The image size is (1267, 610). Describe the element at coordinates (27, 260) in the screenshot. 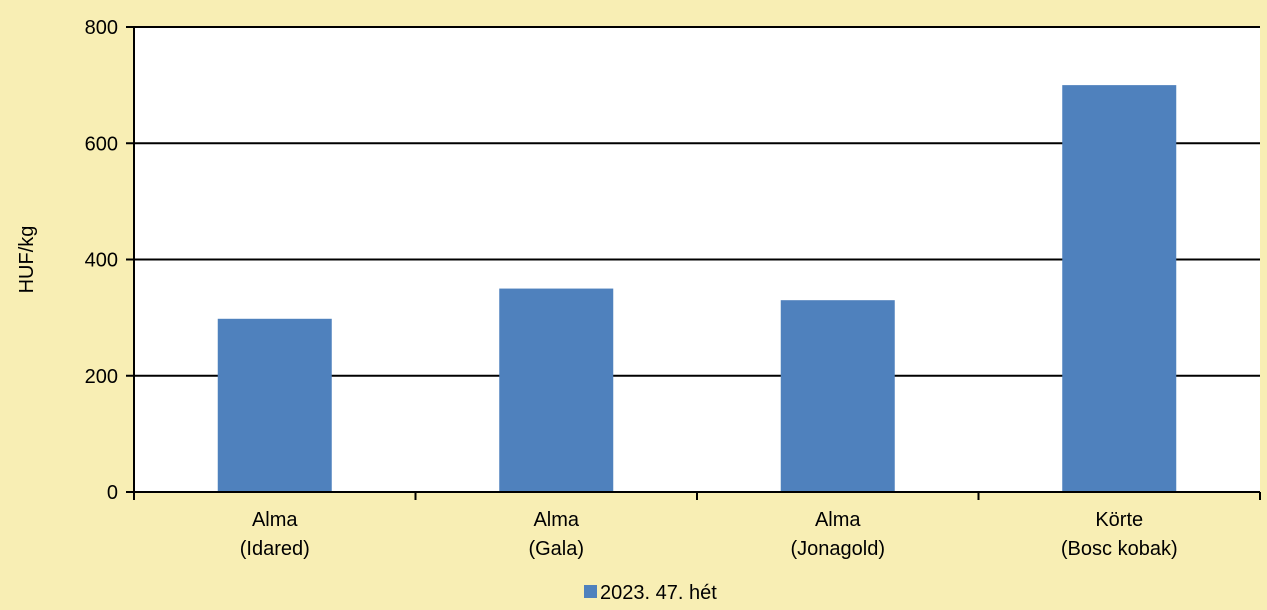

I see `y-axis-title: HUF/kg` at that location.